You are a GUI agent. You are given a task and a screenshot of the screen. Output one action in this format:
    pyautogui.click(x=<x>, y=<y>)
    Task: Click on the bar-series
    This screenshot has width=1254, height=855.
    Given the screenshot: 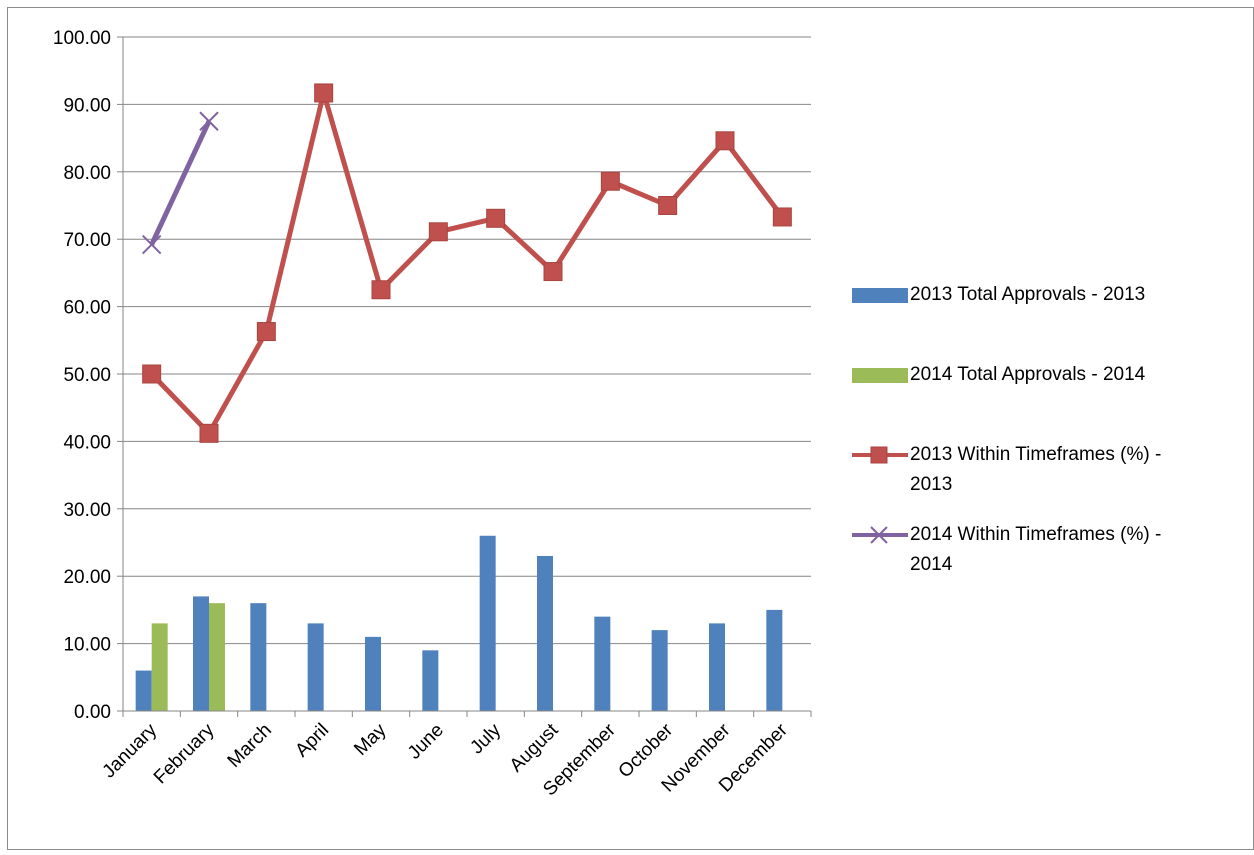 What is the action you would take?
    pyautogui.click(x=459, y=623)
    